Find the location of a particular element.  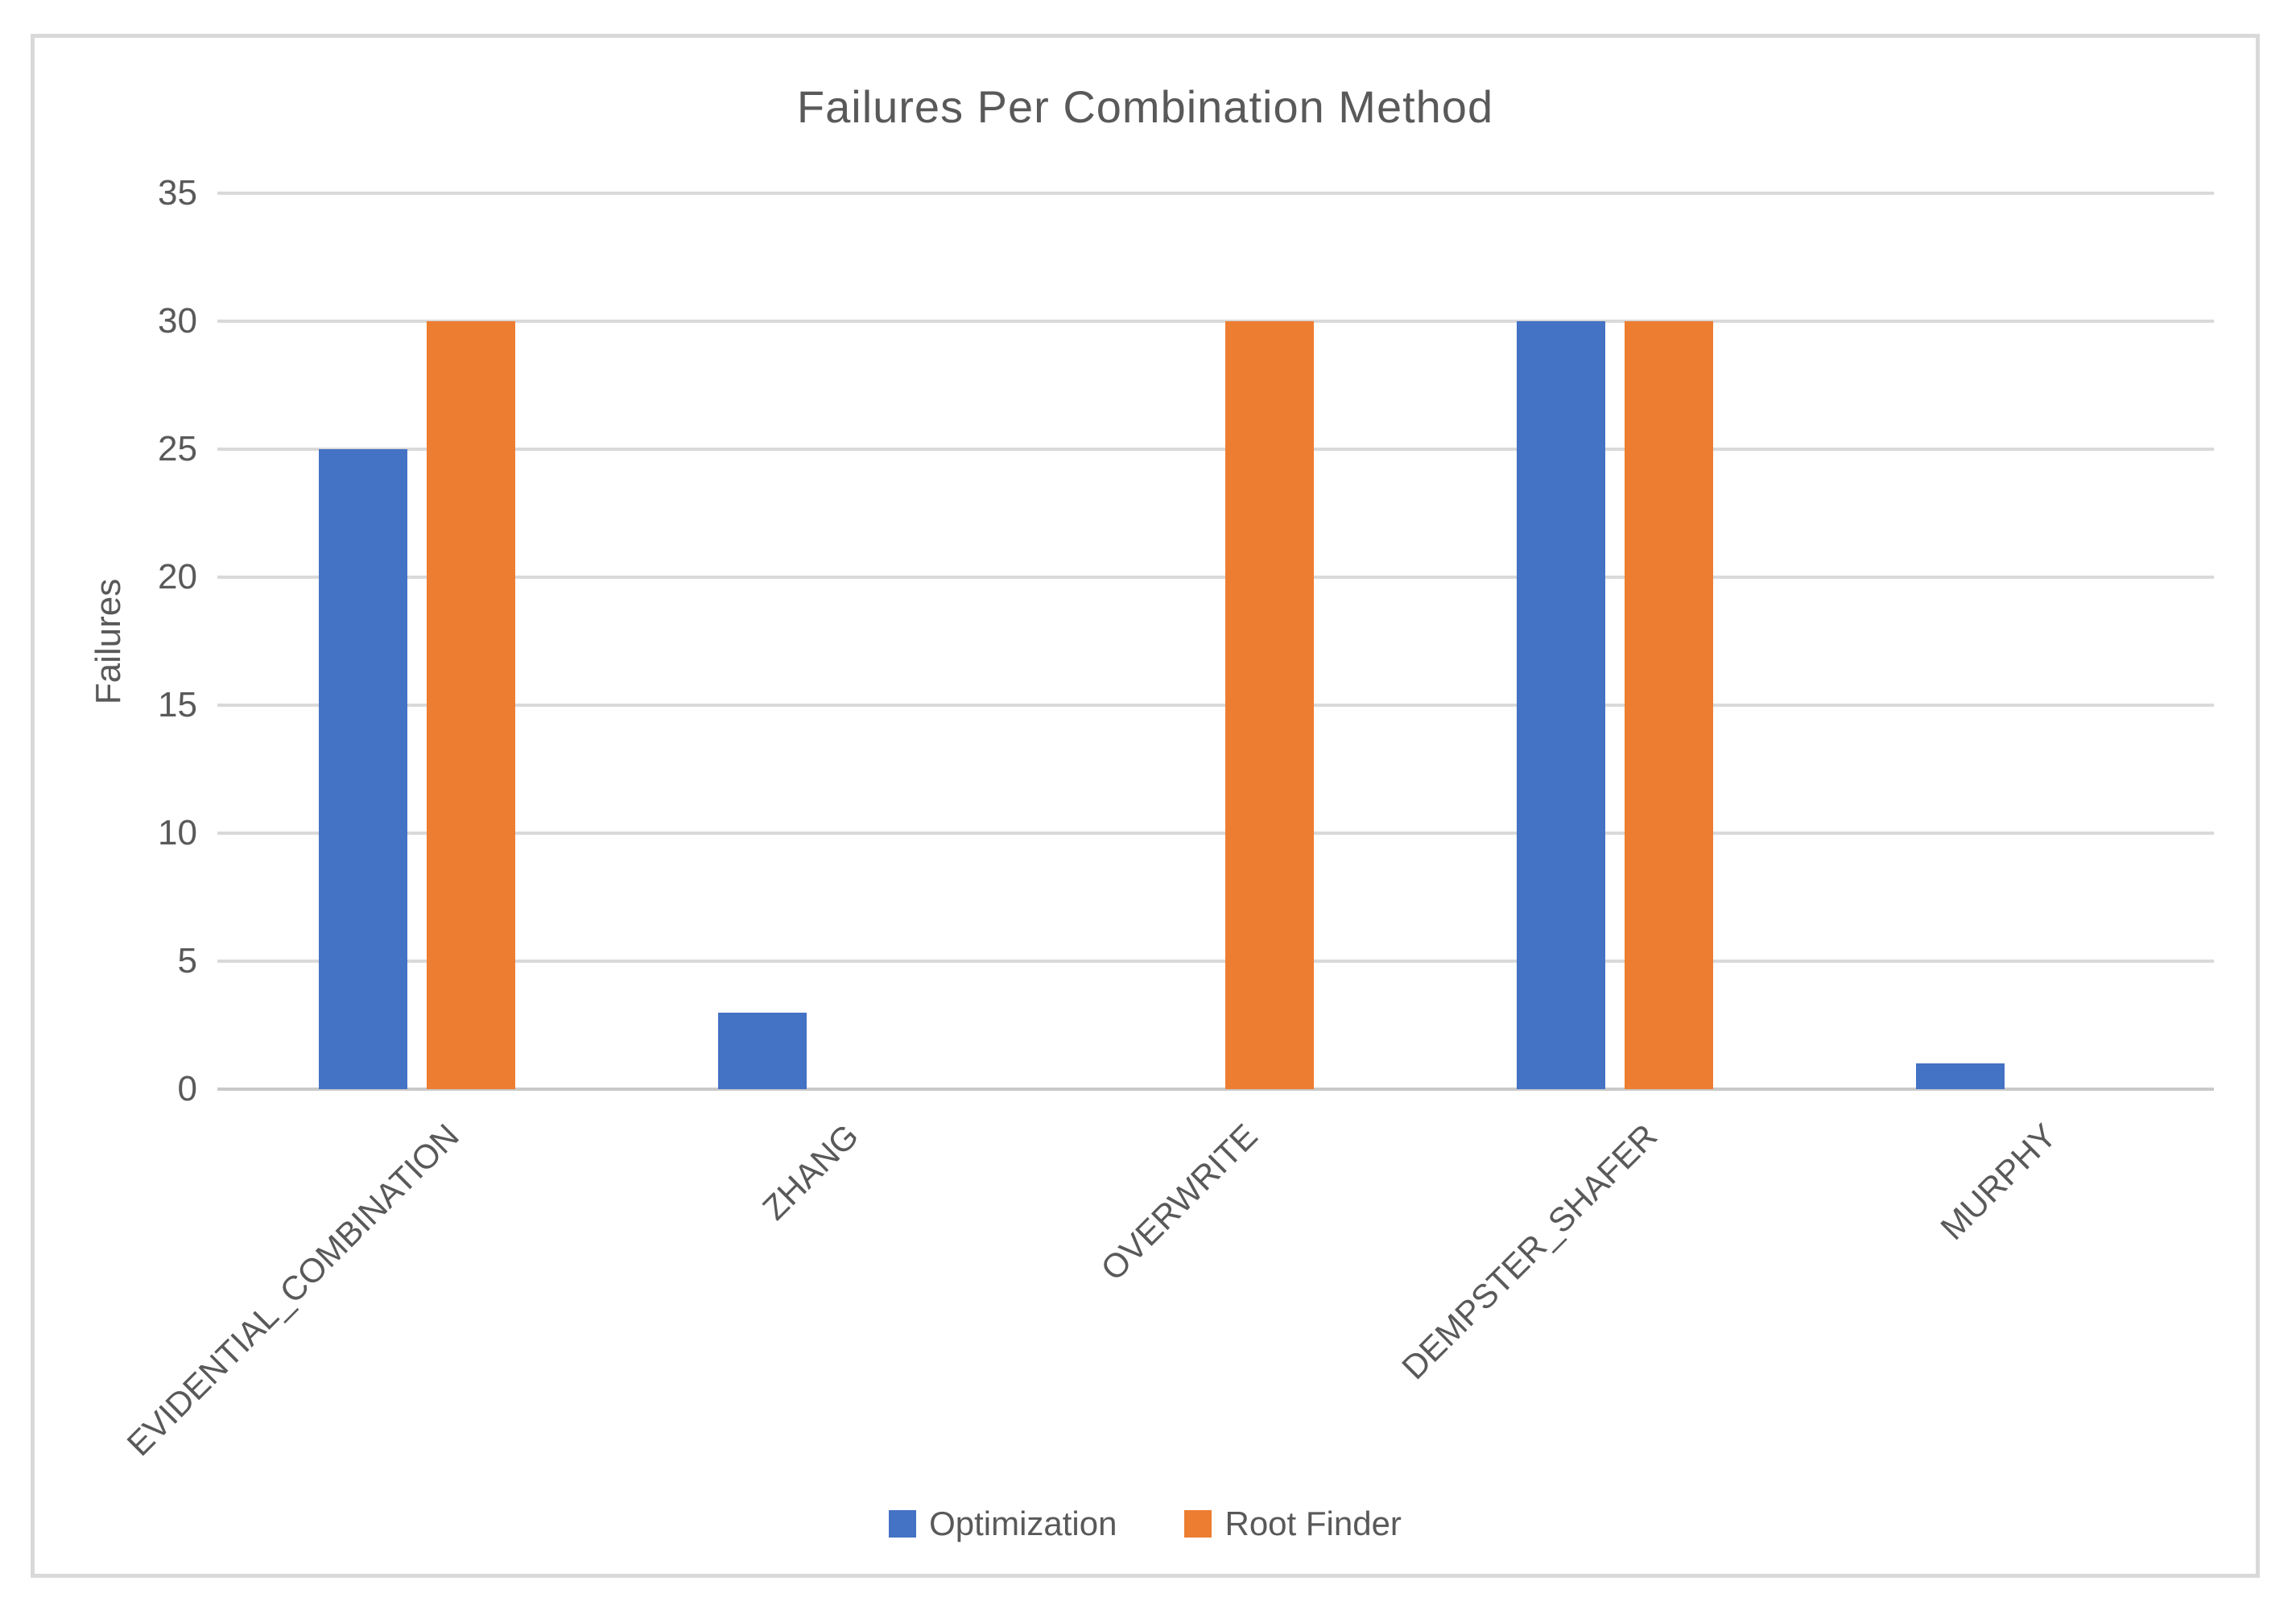

x-label-evidential_combination: EVIDENTIAL_COMBINATION is located at coordinates (293, 1290).